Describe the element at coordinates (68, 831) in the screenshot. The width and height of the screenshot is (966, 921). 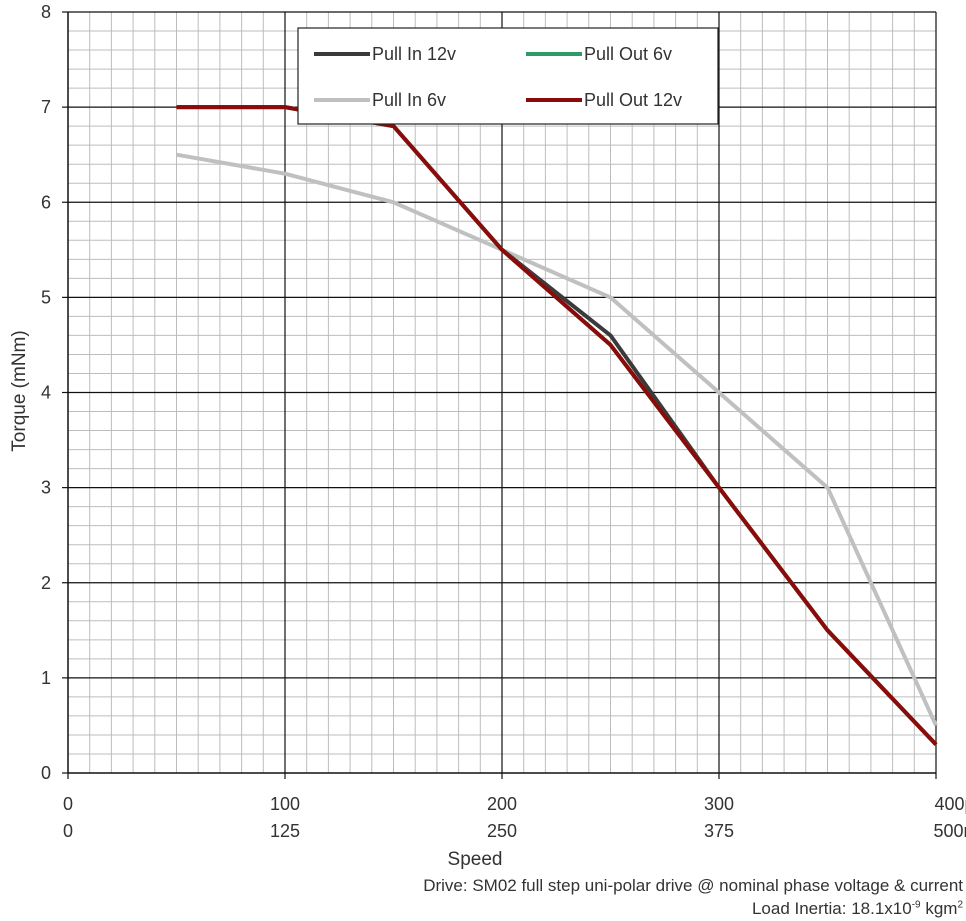
I see `x-tick-label-rpm: 0` at that location.